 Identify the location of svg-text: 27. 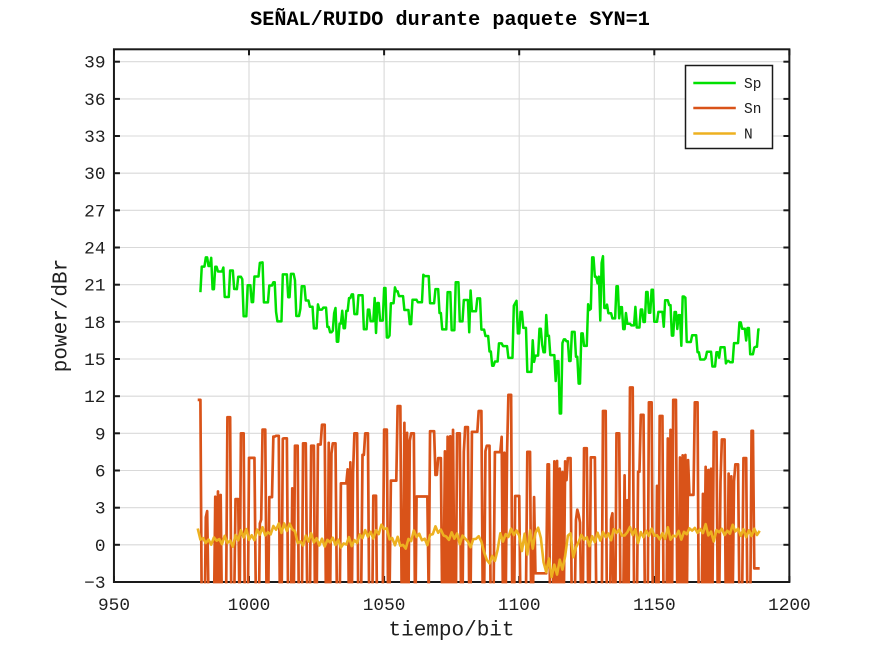
(94, 212).